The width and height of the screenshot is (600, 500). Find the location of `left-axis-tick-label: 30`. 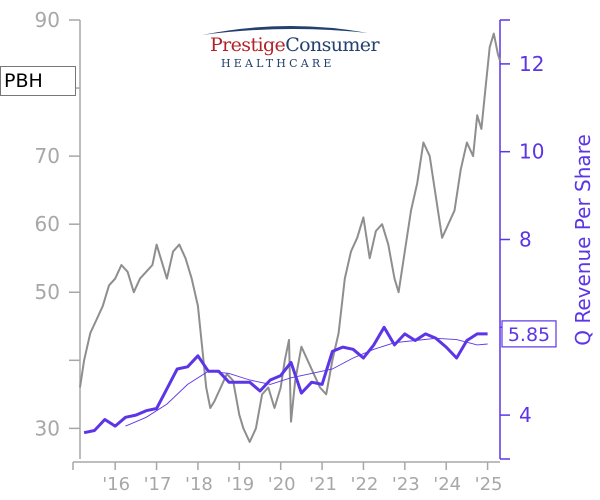

left-axis-tick-label: 30 is located at coordinates (47, 428).